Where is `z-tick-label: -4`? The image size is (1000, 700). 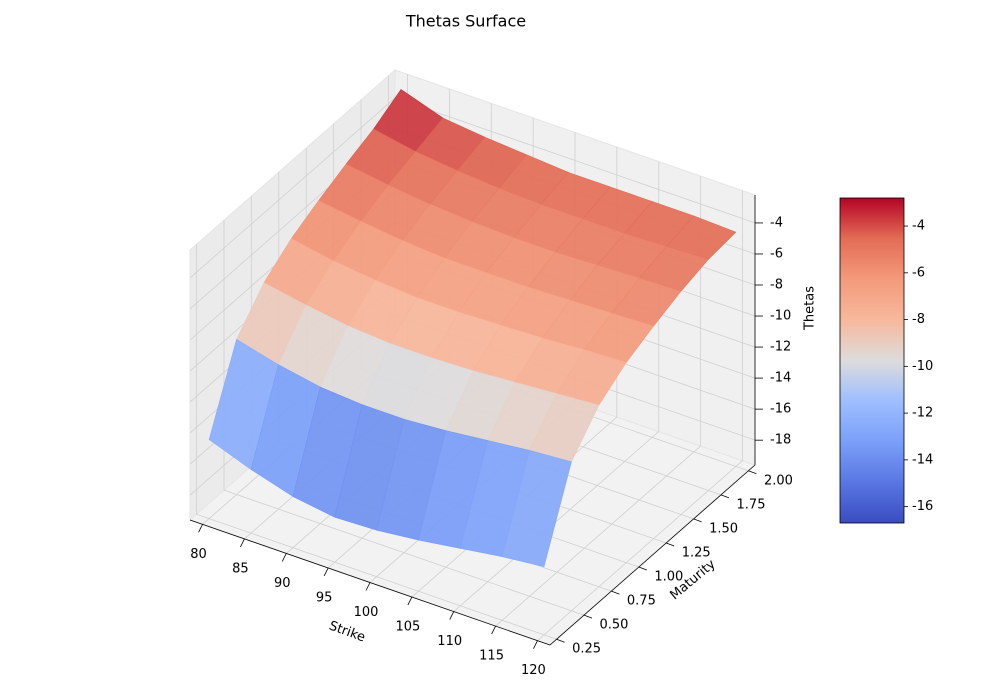
z-tick-label: -4 is located at coordinates (776, 222).